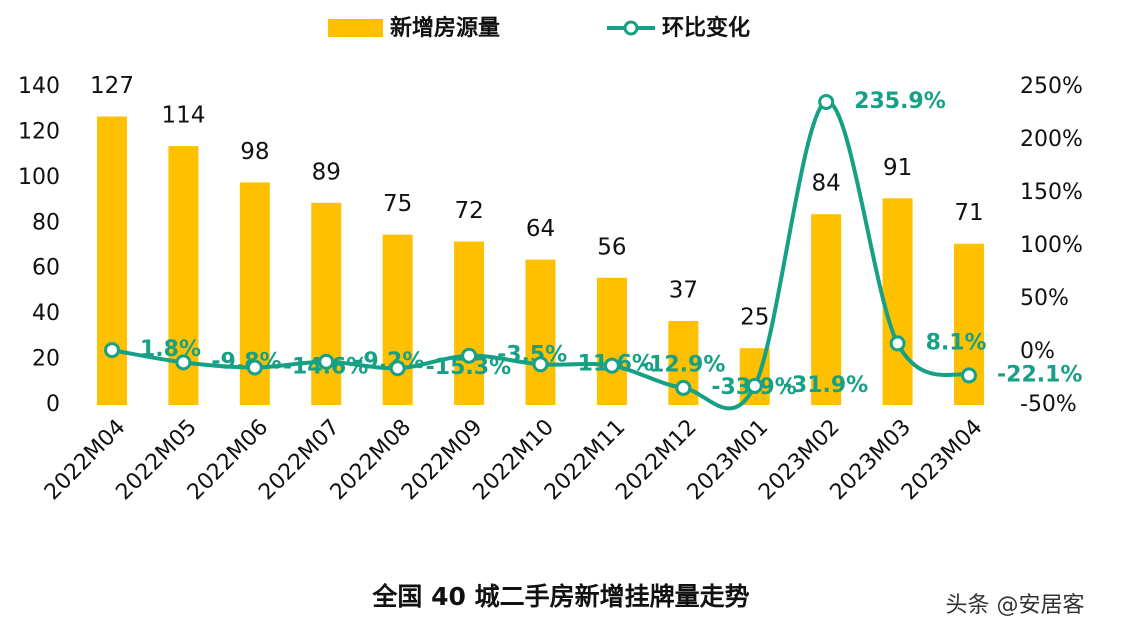 This screenshot has width=1122, height=637. I want to click on value-label: 84, so click(826, 184).